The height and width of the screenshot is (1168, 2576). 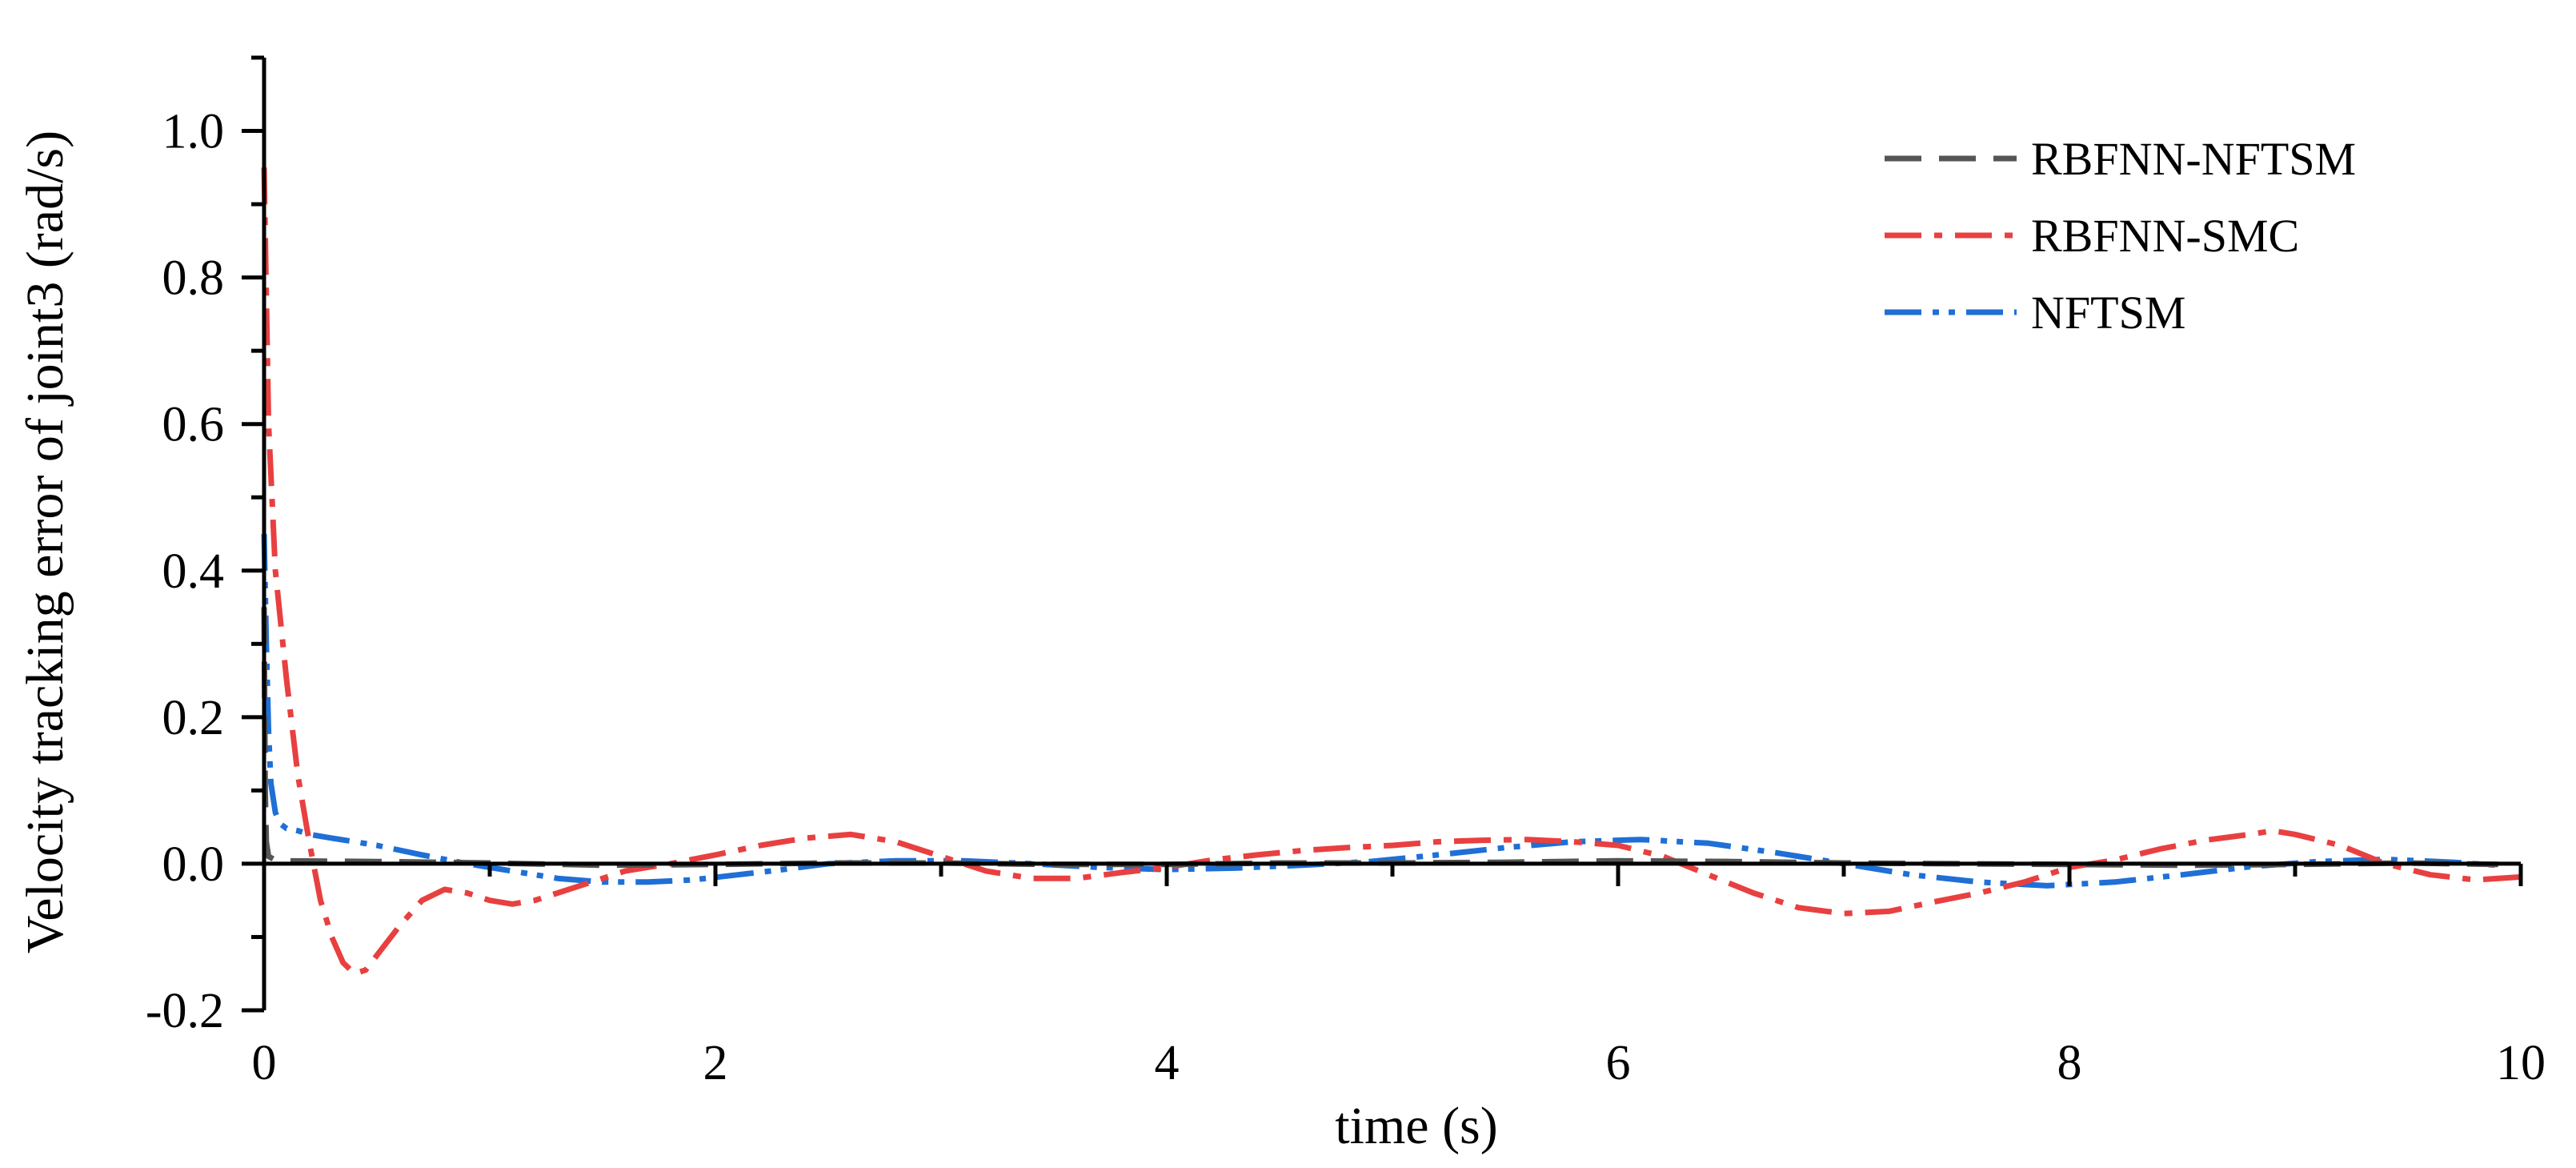 I want to click on legend-entry: RBFNN-NFTSM, so click(x=2120, y=159).